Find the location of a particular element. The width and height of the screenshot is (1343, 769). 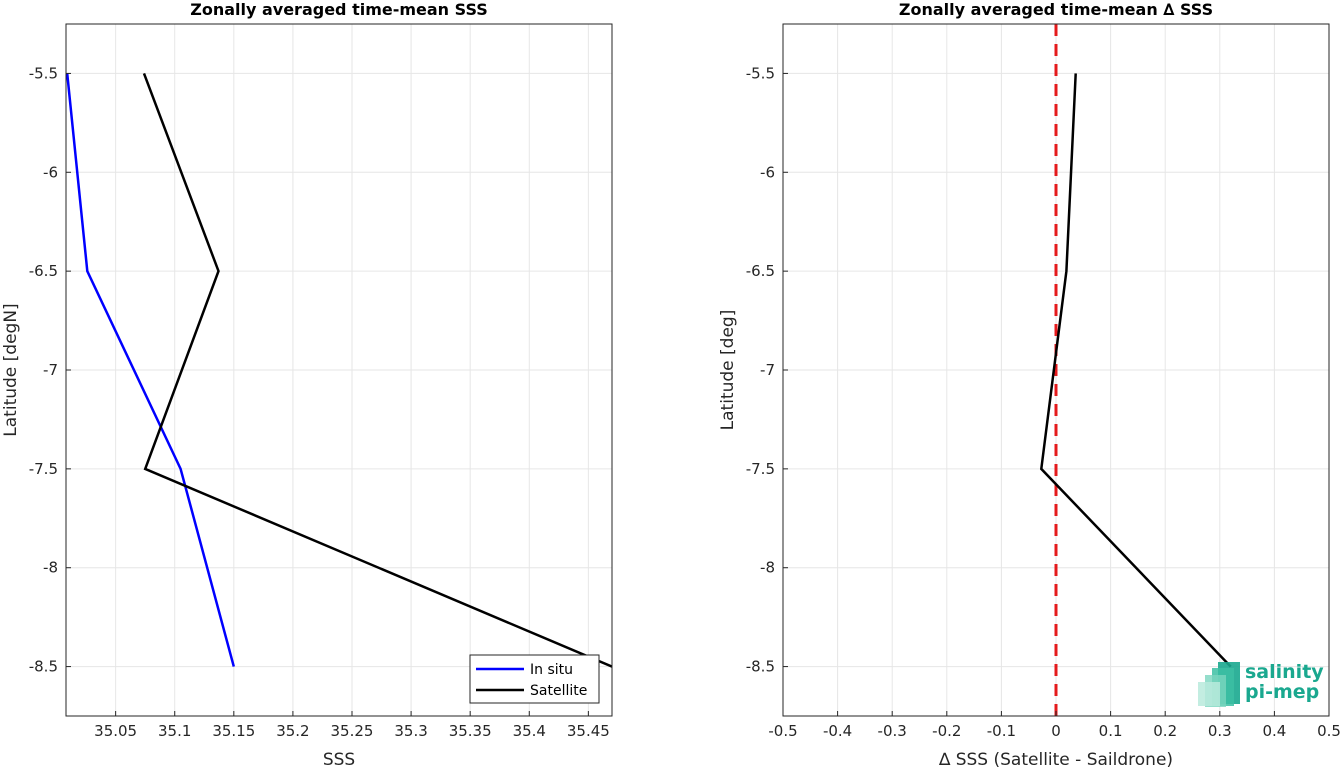

left-series-in-situ-line is located at coordinates (151, 370).